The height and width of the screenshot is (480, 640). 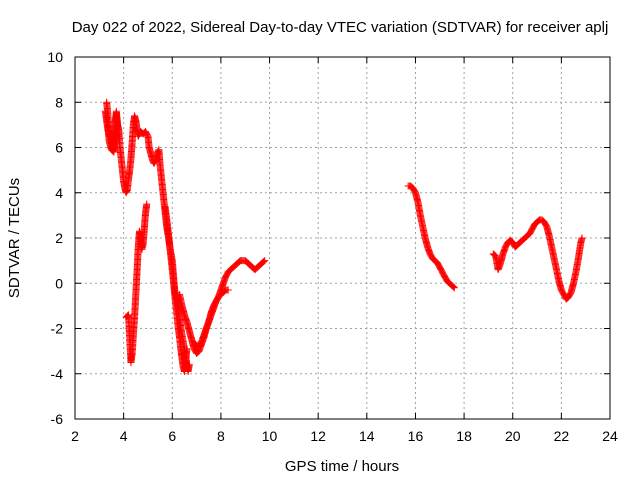 I want to click on x-axis-label: GPS time / hours, so click(x=342, y=466).